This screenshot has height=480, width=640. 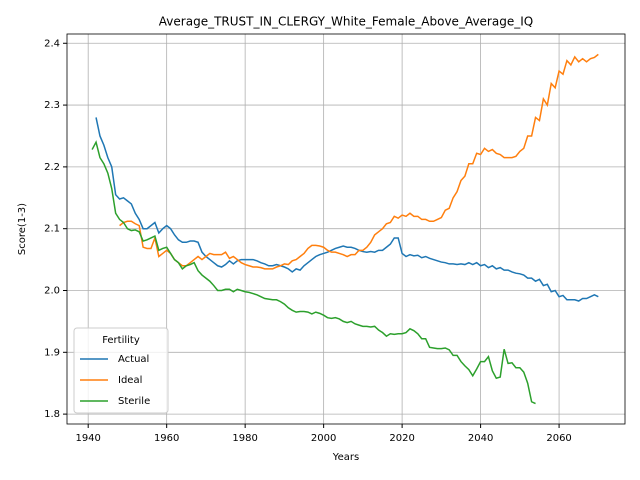 What do you see at coordinates (22, 229) in the screenshot?
I see `y-axis-label: Score(1-3)` at bounding box center [22, 229].